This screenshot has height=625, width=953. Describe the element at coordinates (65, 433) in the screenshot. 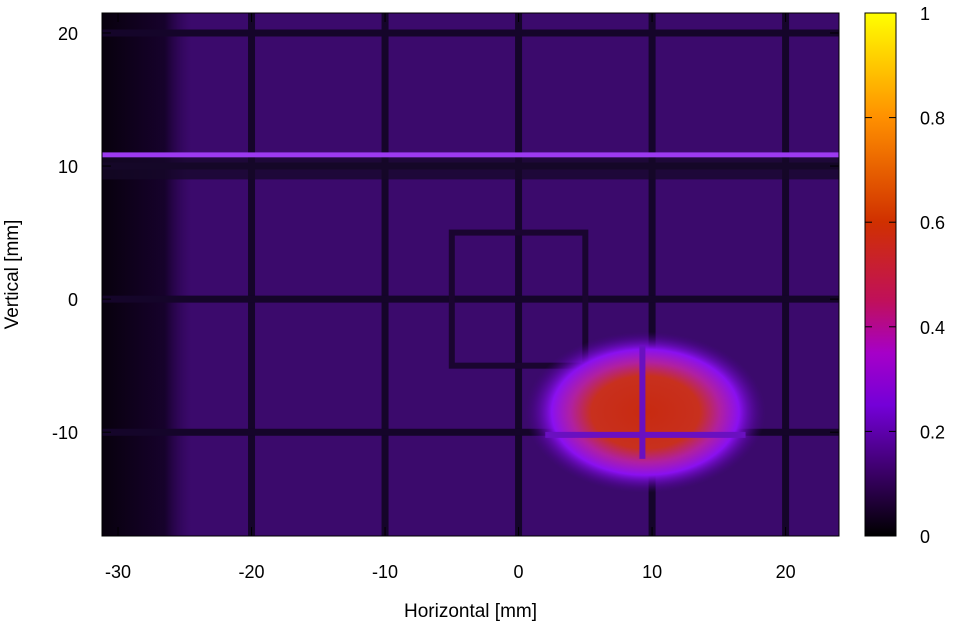

I see `y-tick-label: -10` at that location.